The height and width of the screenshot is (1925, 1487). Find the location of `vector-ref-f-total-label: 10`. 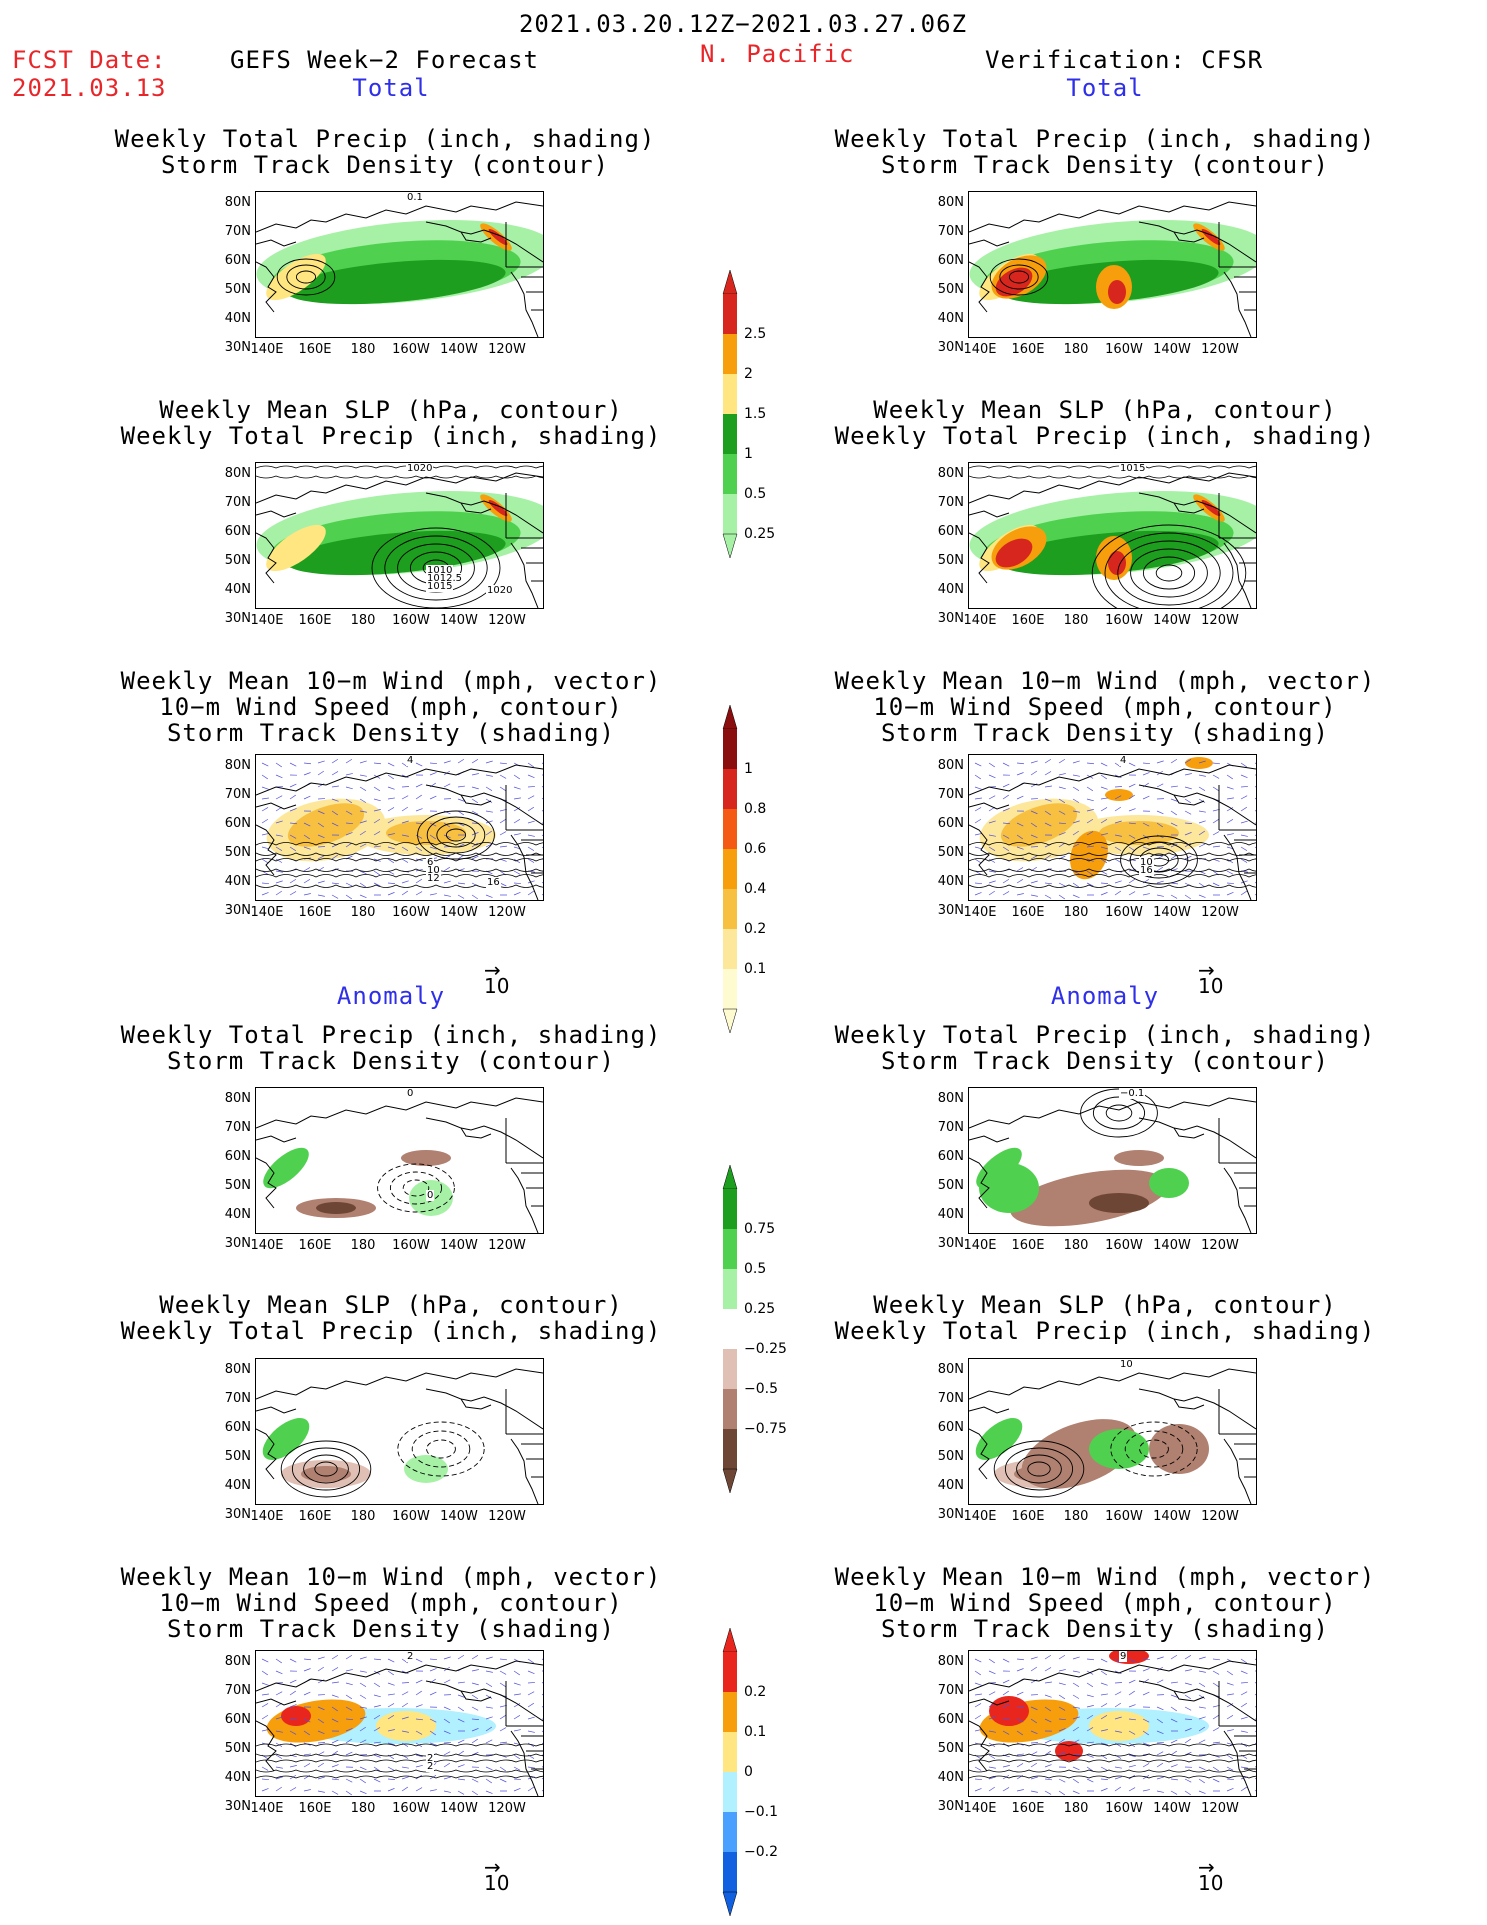

vector-ref-f-total-label: 10 is located at coordinates (497, 986).